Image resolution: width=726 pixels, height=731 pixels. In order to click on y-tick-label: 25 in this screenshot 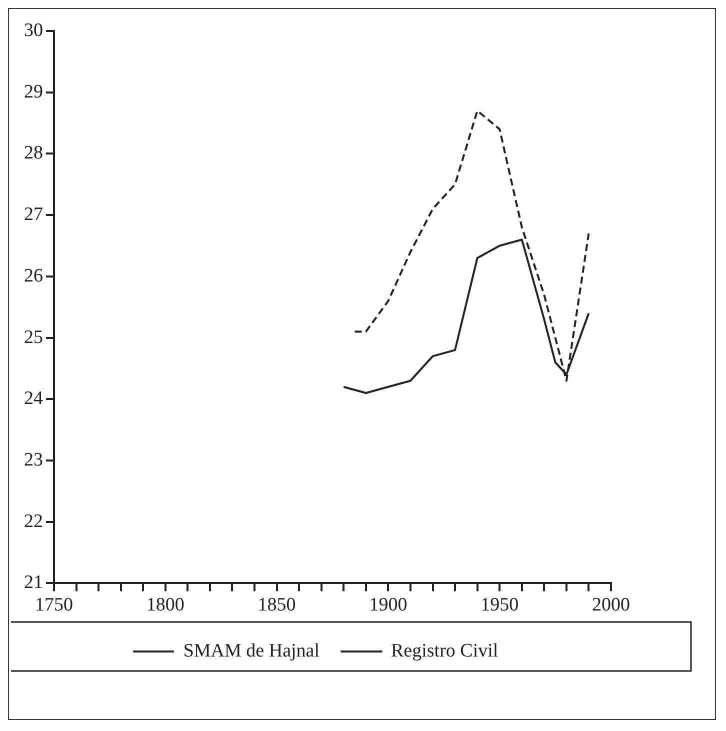, I will do `click(33, 337)`.